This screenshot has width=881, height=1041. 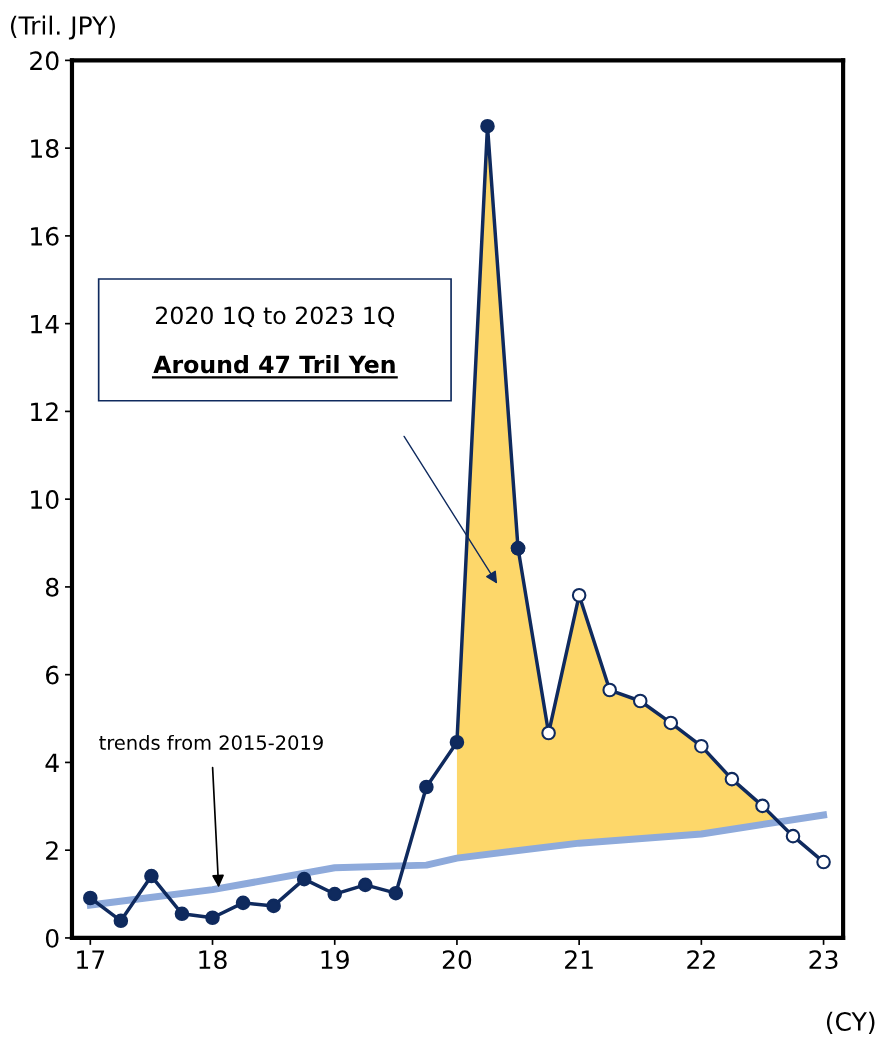 What do you see at coordinates (45, 236) in the screenshot?
I see `y-tick-label: 16` at bounding box center [45, 236].